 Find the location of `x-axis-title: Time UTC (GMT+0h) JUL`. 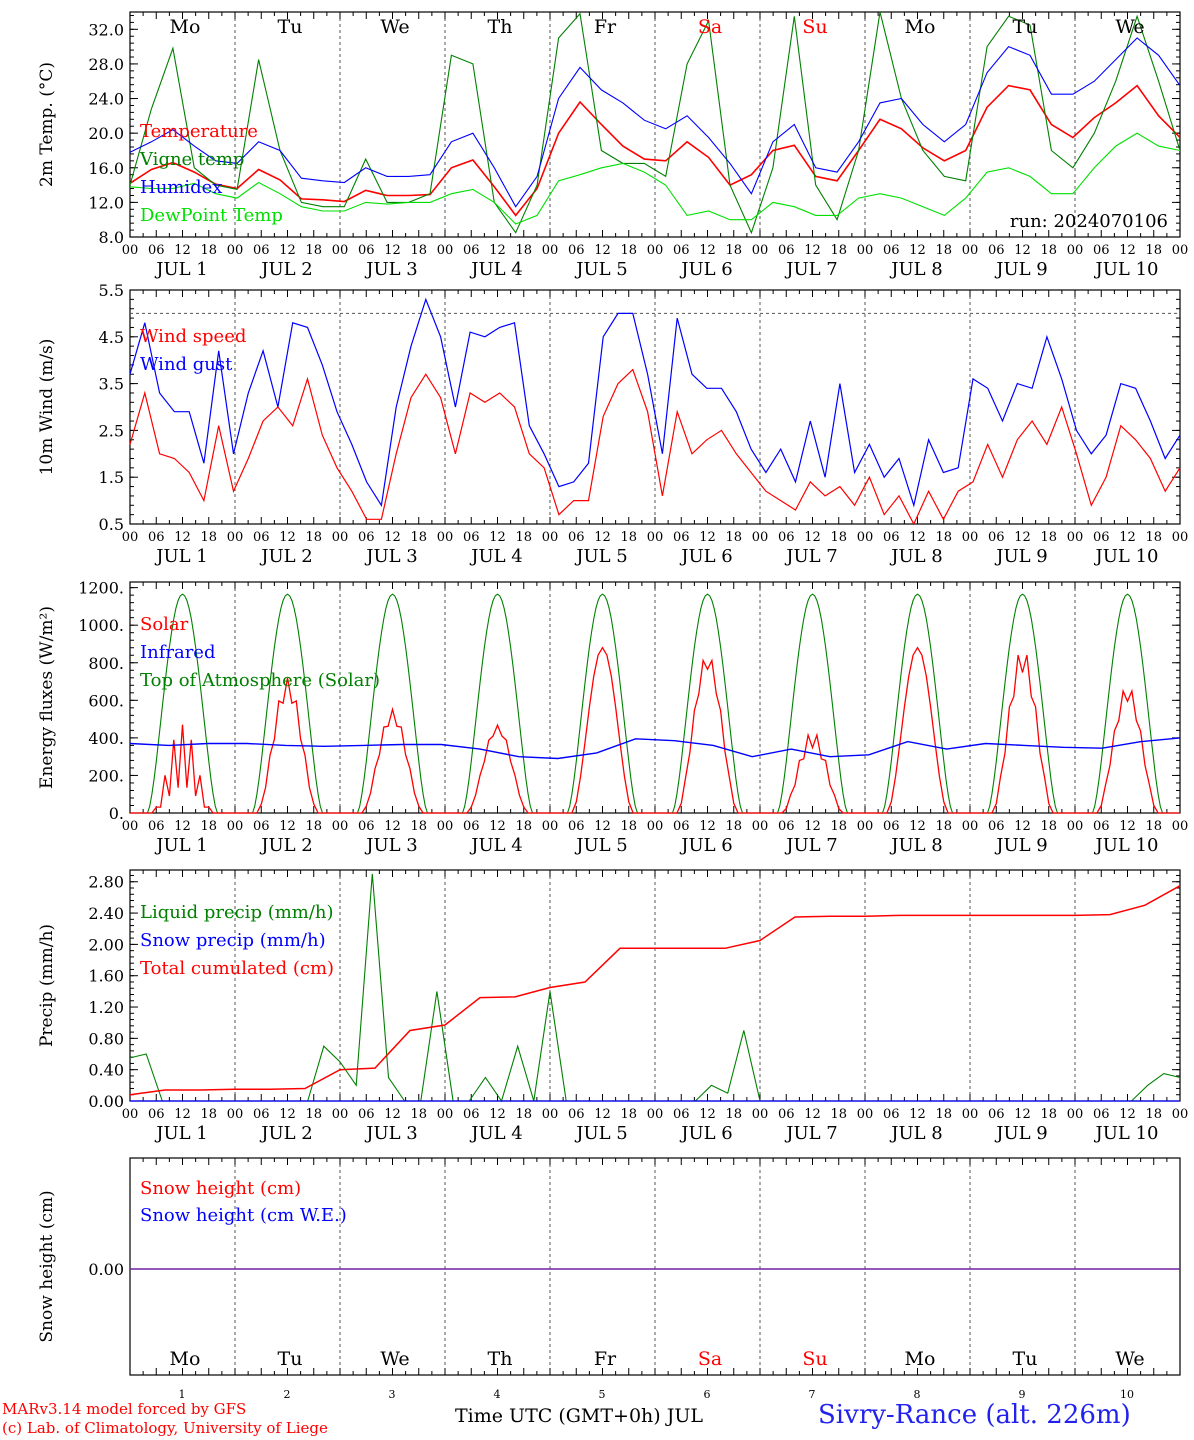

x-axis-title: Time UTC (GMT+0h) JUL is located at coordinates (579, 1416).